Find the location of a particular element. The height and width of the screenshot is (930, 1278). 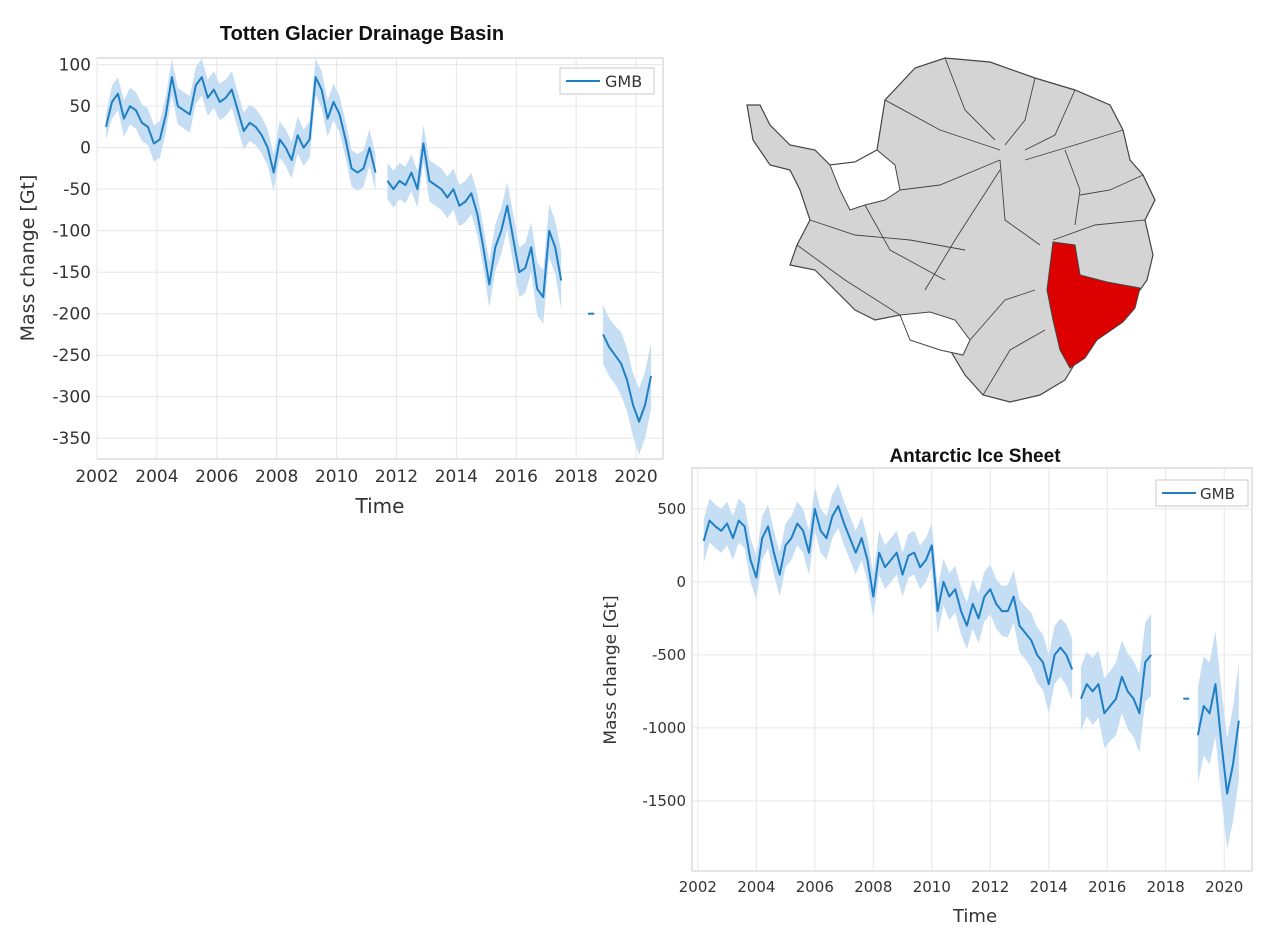

chart1-legend-label: GMB is located at coordinates (623, 81).